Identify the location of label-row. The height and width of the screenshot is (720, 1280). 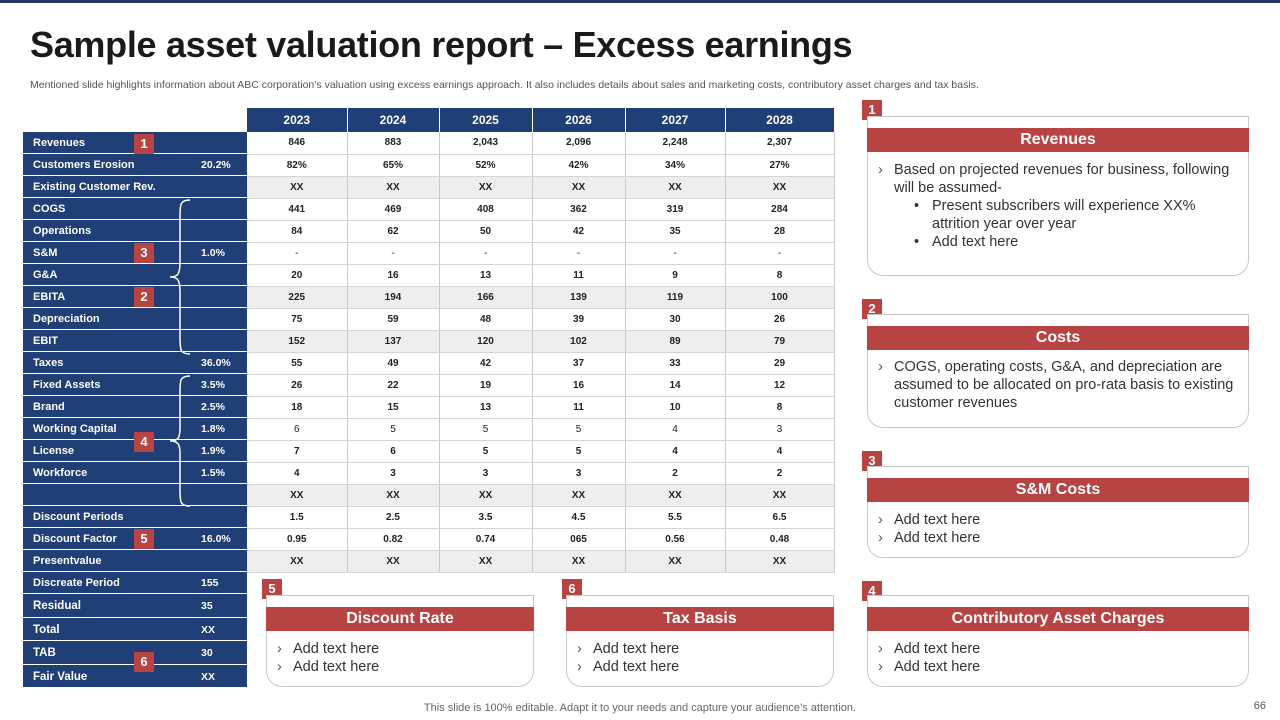
(135, 495).